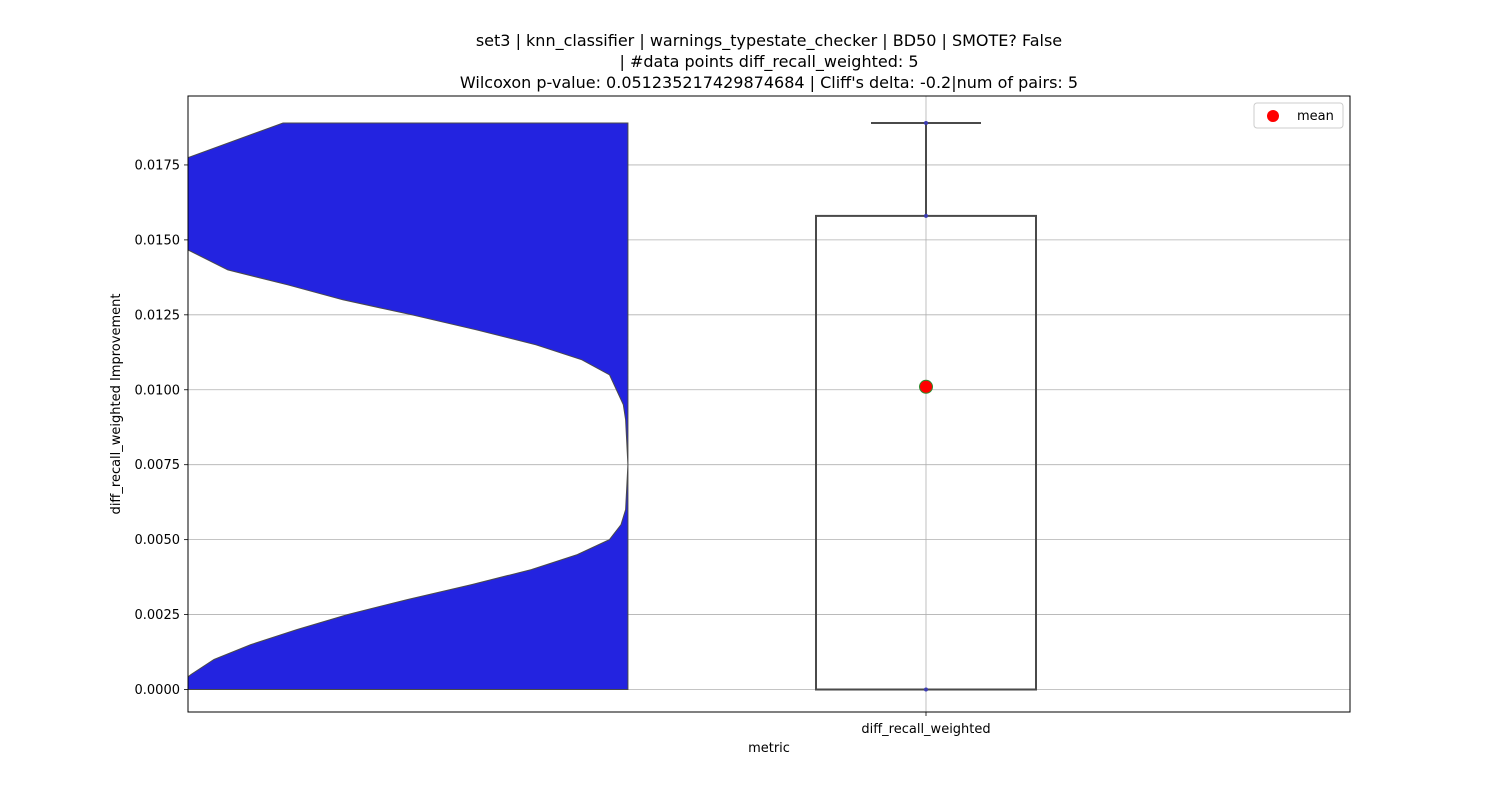 The width and height of the screenshot is (1500, 800). What do you see at coordinates (1315, 116) in the screenshot?
I see `legend-mean-label: mean` at bounding box center [1315, 116].